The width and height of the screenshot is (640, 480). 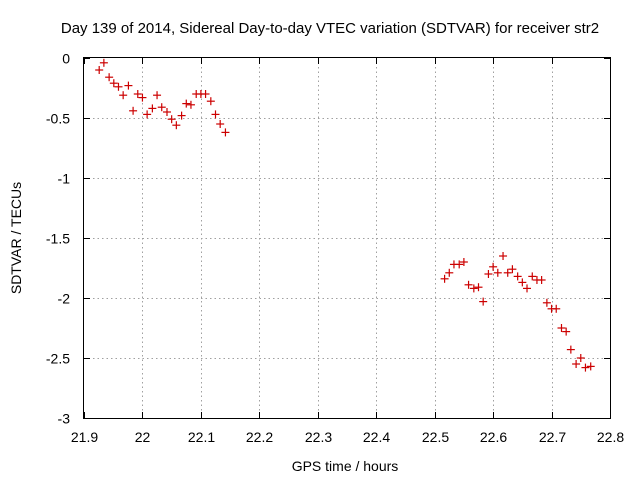 What do you see at coordinates (58, 359) in the screenshot?
I see `y-tick-label: -2.5` at bounding box center [58, 359].